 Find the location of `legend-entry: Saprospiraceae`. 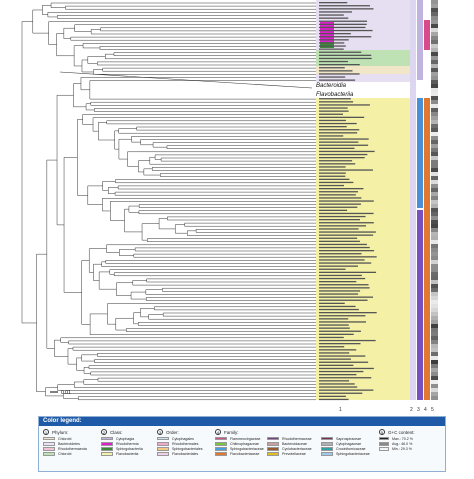

legend-entry: Saprospiraceae is located at coordinates (349, 438).